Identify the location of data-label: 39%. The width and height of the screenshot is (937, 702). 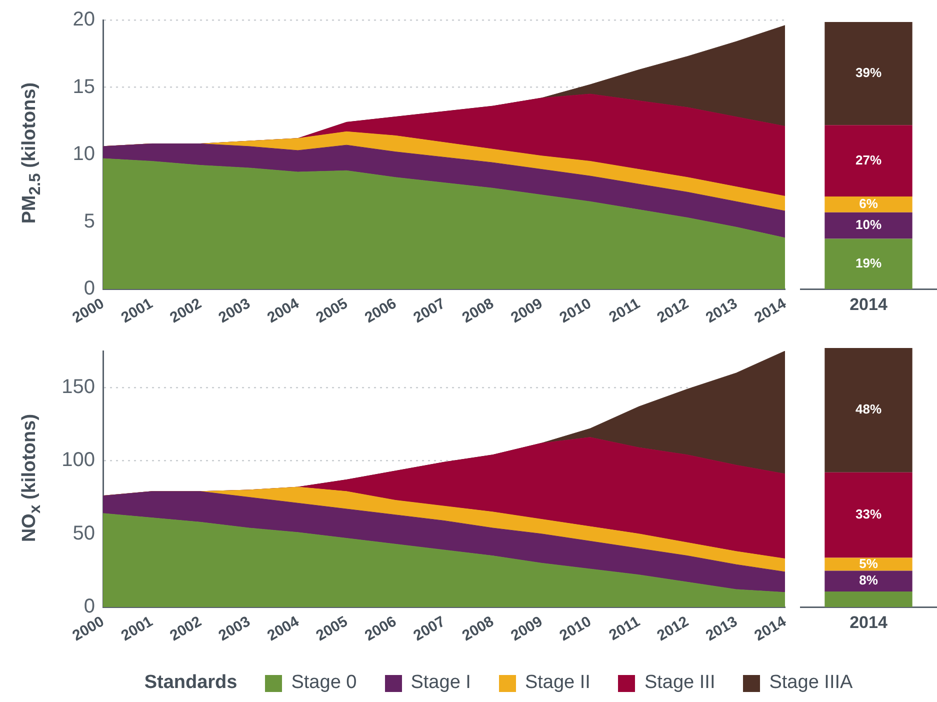
(868, 72).